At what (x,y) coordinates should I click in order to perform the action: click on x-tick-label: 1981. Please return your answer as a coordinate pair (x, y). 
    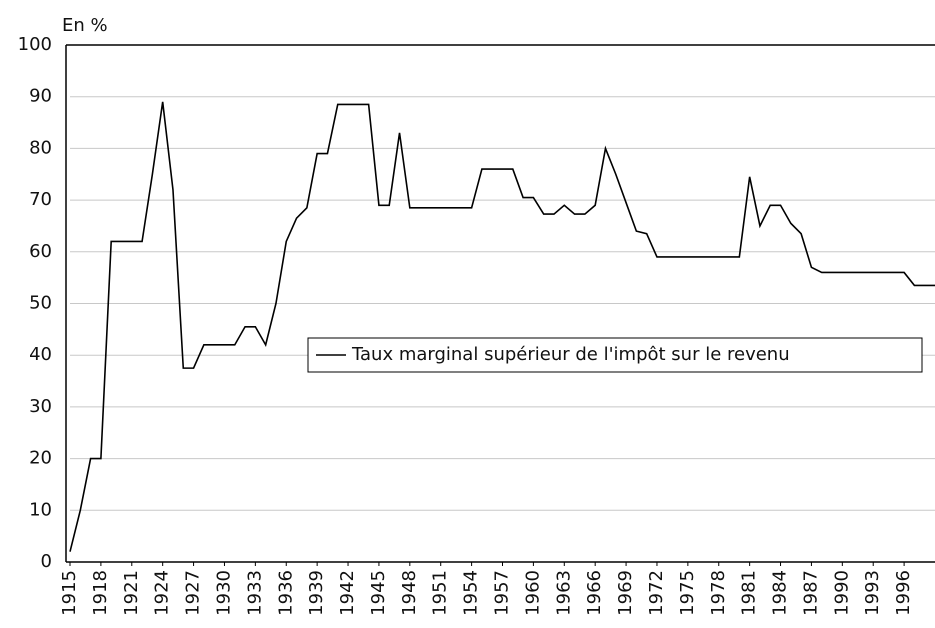
    Looking at the image, I should click on (749, 593).